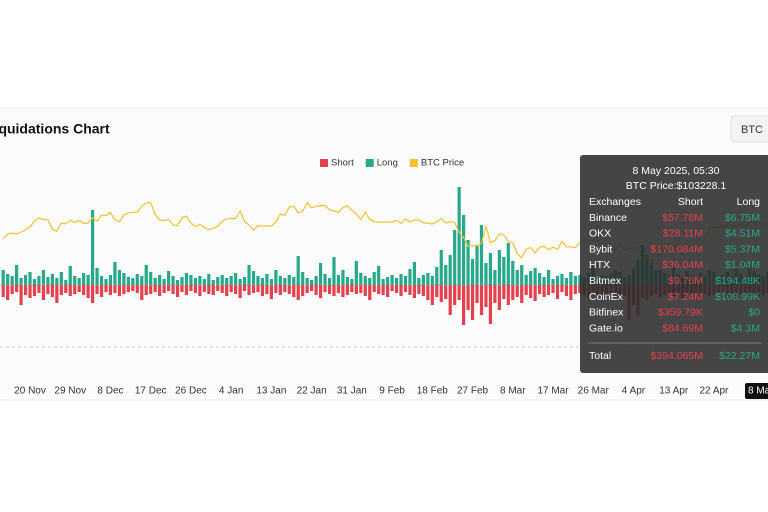  What do you see at coordinates (413, 163) in the screenshot?
I see `legend-swatch` at bounding box center [413, 163].